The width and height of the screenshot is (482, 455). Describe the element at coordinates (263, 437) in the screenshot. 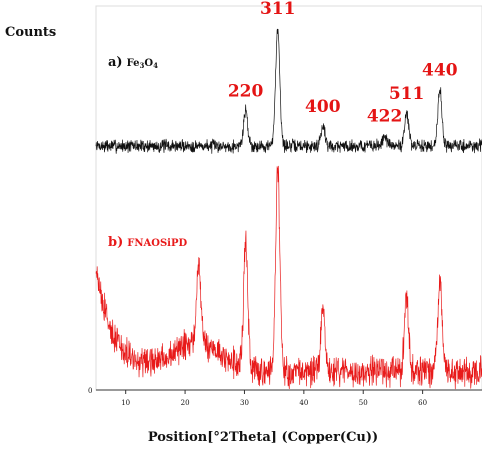

I see `x-axis-label: Position[°2Theta] (Copper(Cu))` at that location.